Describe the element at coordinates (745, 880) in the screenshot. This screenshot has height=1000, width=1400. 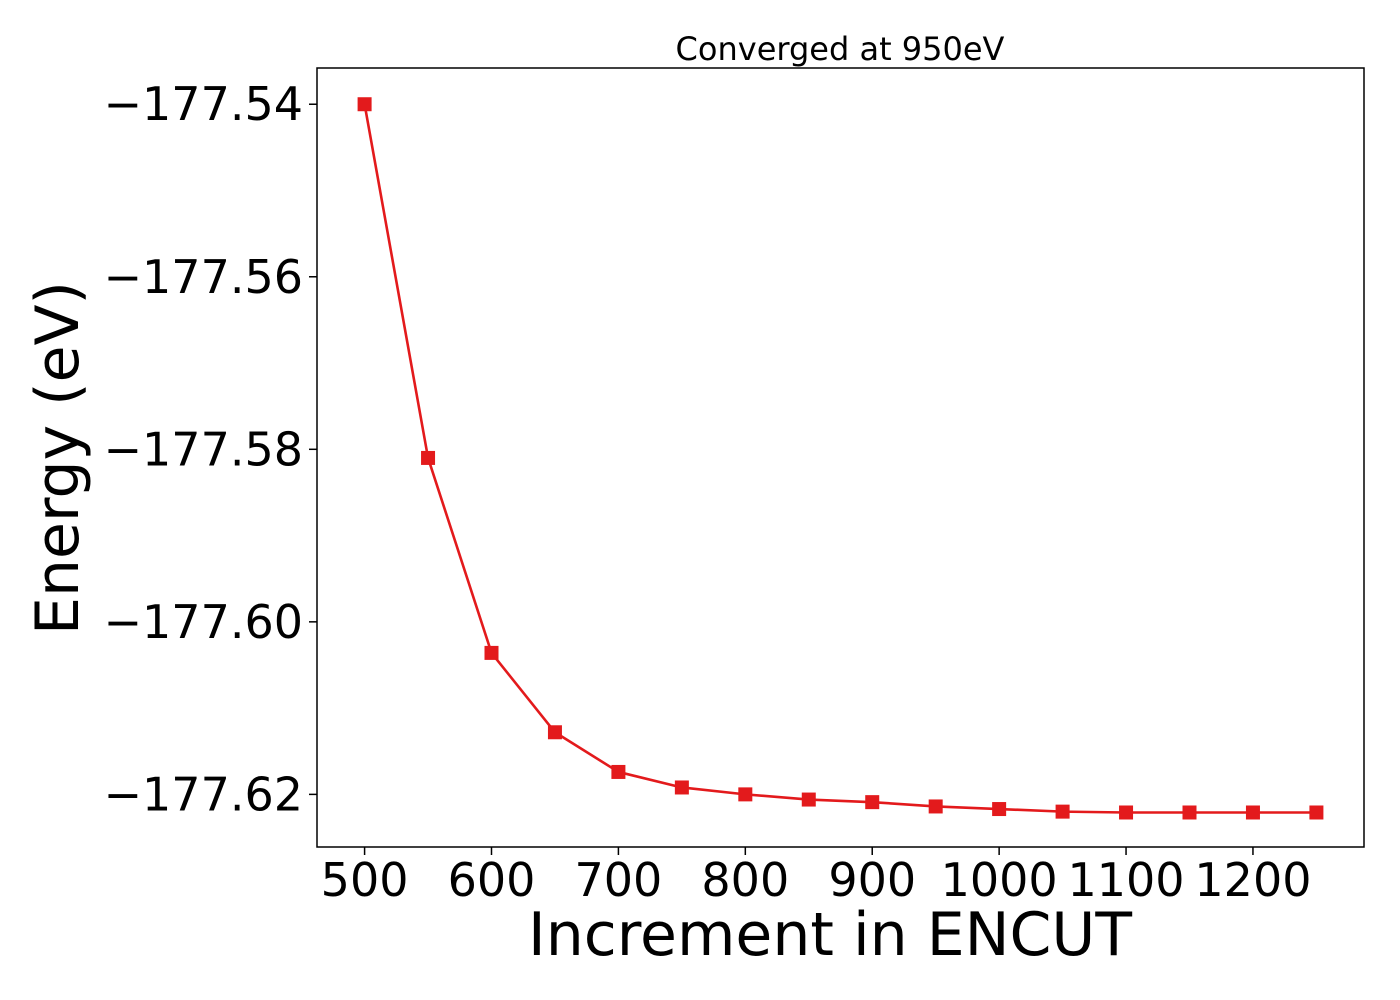
I see `x-tick-label: 800` at that location.